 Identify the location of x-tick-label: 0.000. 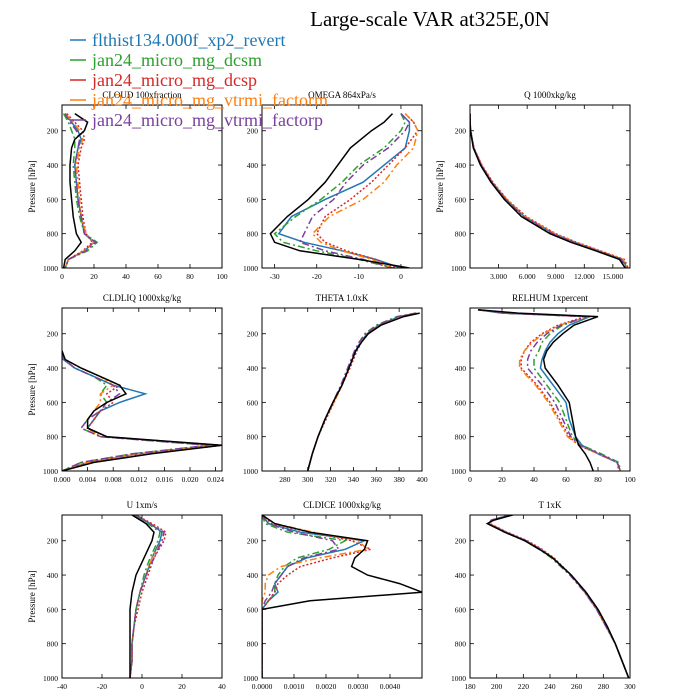
(62, 479).